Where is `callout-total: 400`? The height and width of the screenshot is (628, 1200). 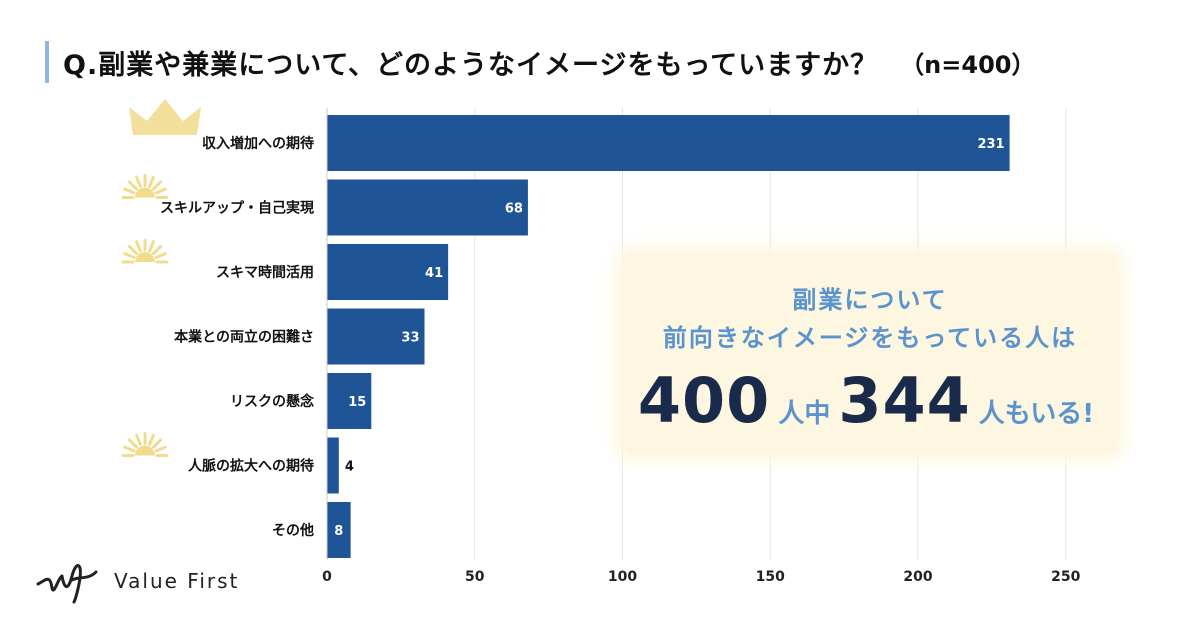 callout-total: 400 is located at coordinates (704, 400).